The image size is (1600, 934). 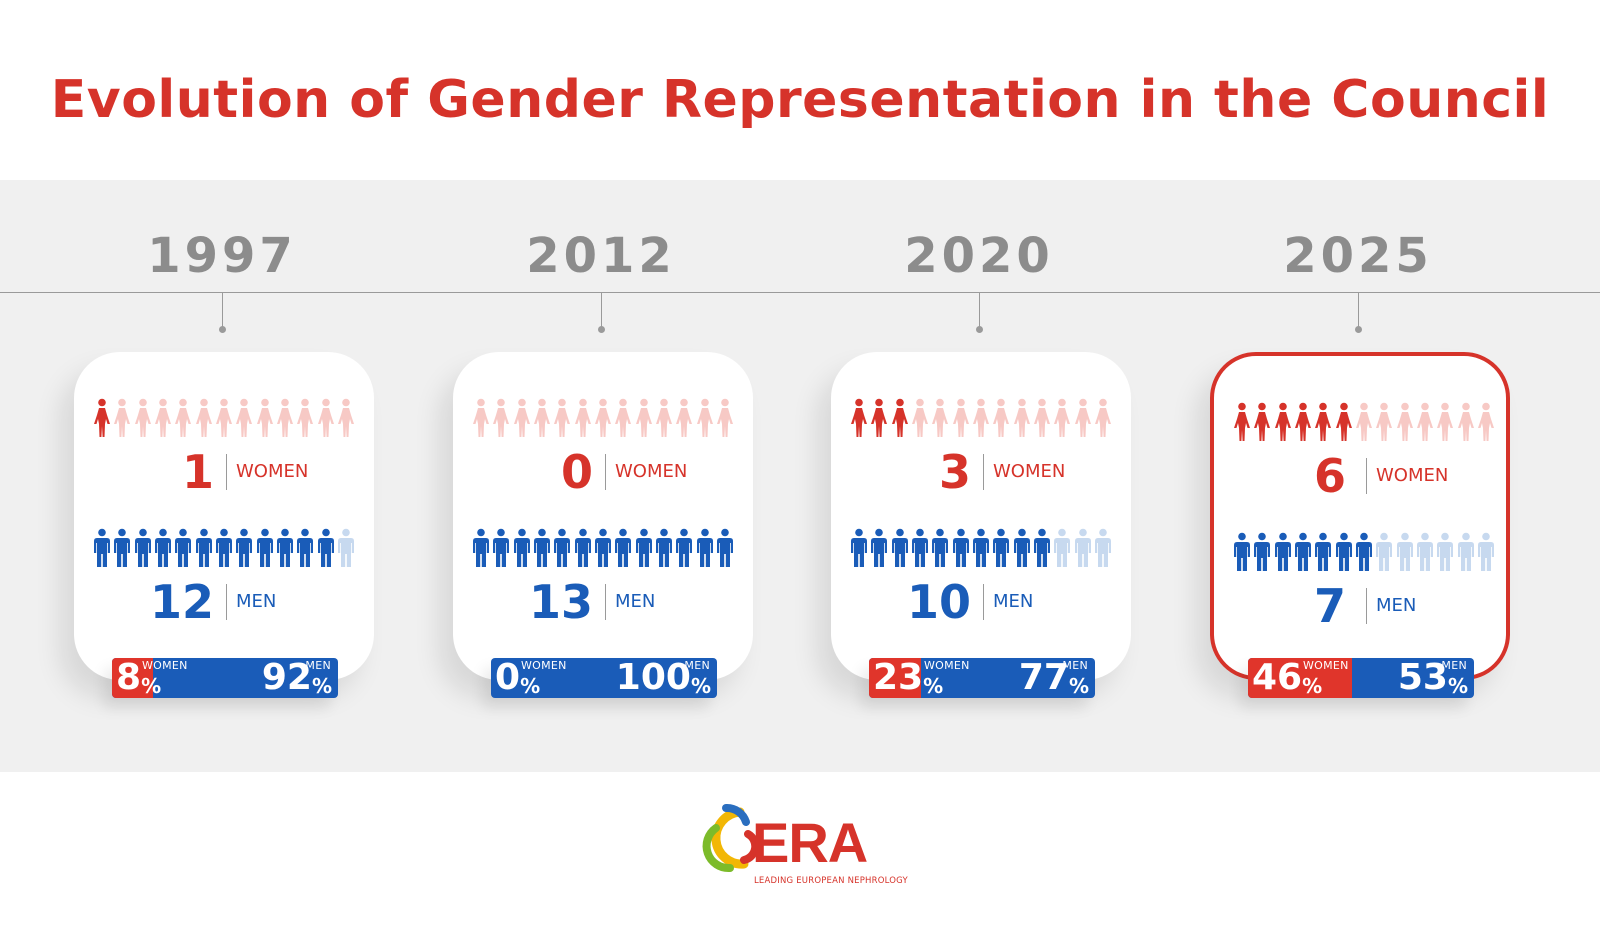 I want to click on year-label: 2025, so click(x=1358, y=256).